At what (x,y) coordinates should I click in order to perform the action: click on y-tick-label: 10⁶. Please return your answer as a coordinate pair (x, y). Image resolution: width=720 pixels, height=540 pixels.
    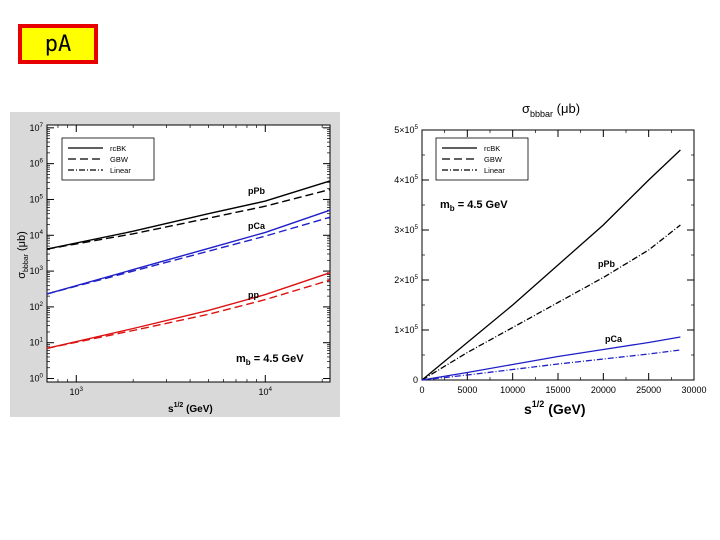
    Looking at the image, I should click on (36, 163).